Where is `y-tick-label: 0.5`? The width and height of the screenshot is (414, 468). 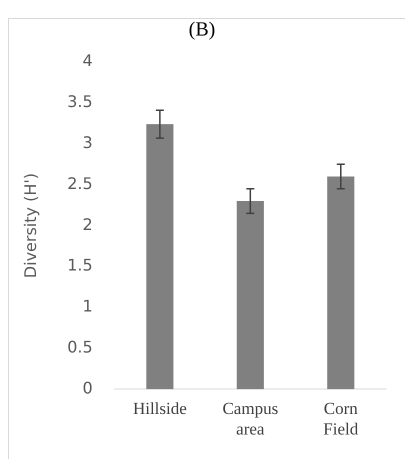
y-tick-label: 0.5 is located at coordinates (80, 346).